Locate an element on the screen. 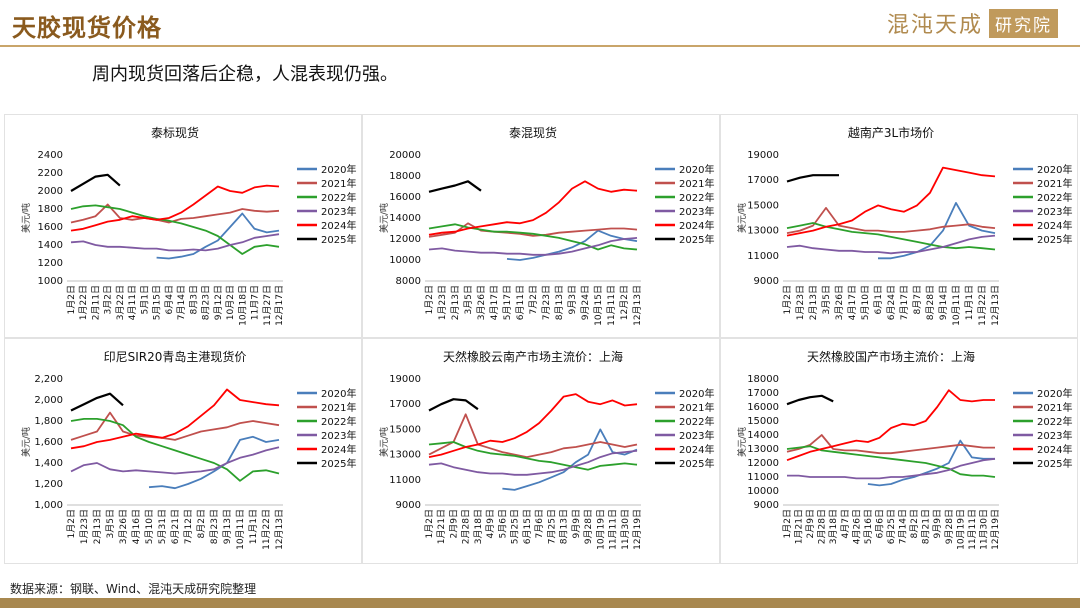 This screenshot has height=608, width=1080. chart-title: 越南产3L市场价 is located at coordinates (891, 132).